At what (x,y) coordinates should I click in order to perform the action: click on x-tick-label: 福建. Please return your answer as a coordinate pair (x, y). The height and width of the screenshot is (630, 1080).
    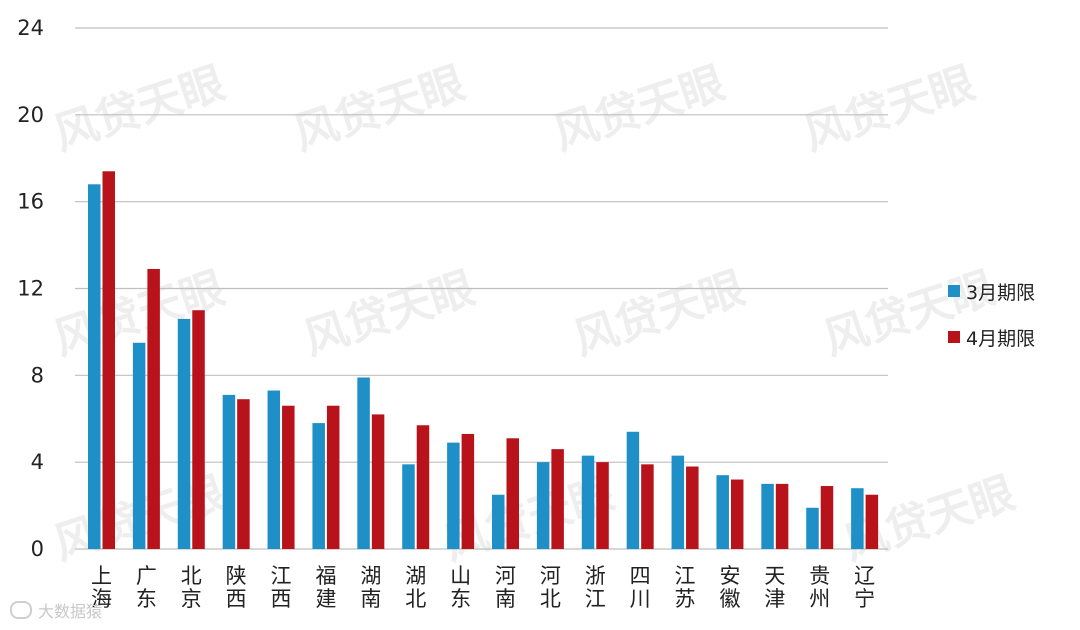
    Looking at the image, I should click on (325, 587).